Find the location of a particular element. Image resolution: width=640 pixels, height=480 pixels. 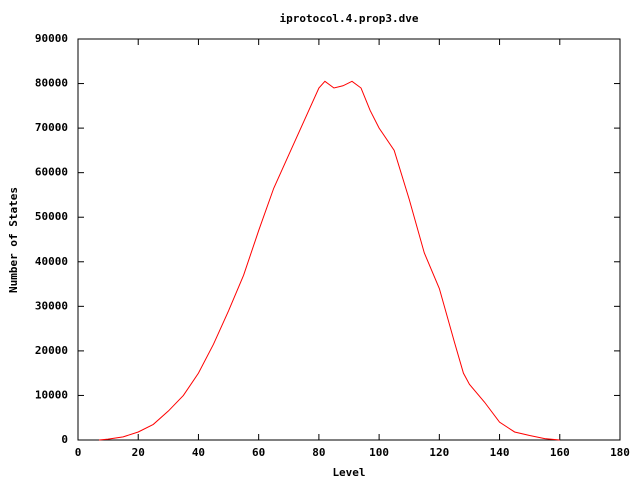

x-tick-label: 140 is located at coordinates (500, 452).